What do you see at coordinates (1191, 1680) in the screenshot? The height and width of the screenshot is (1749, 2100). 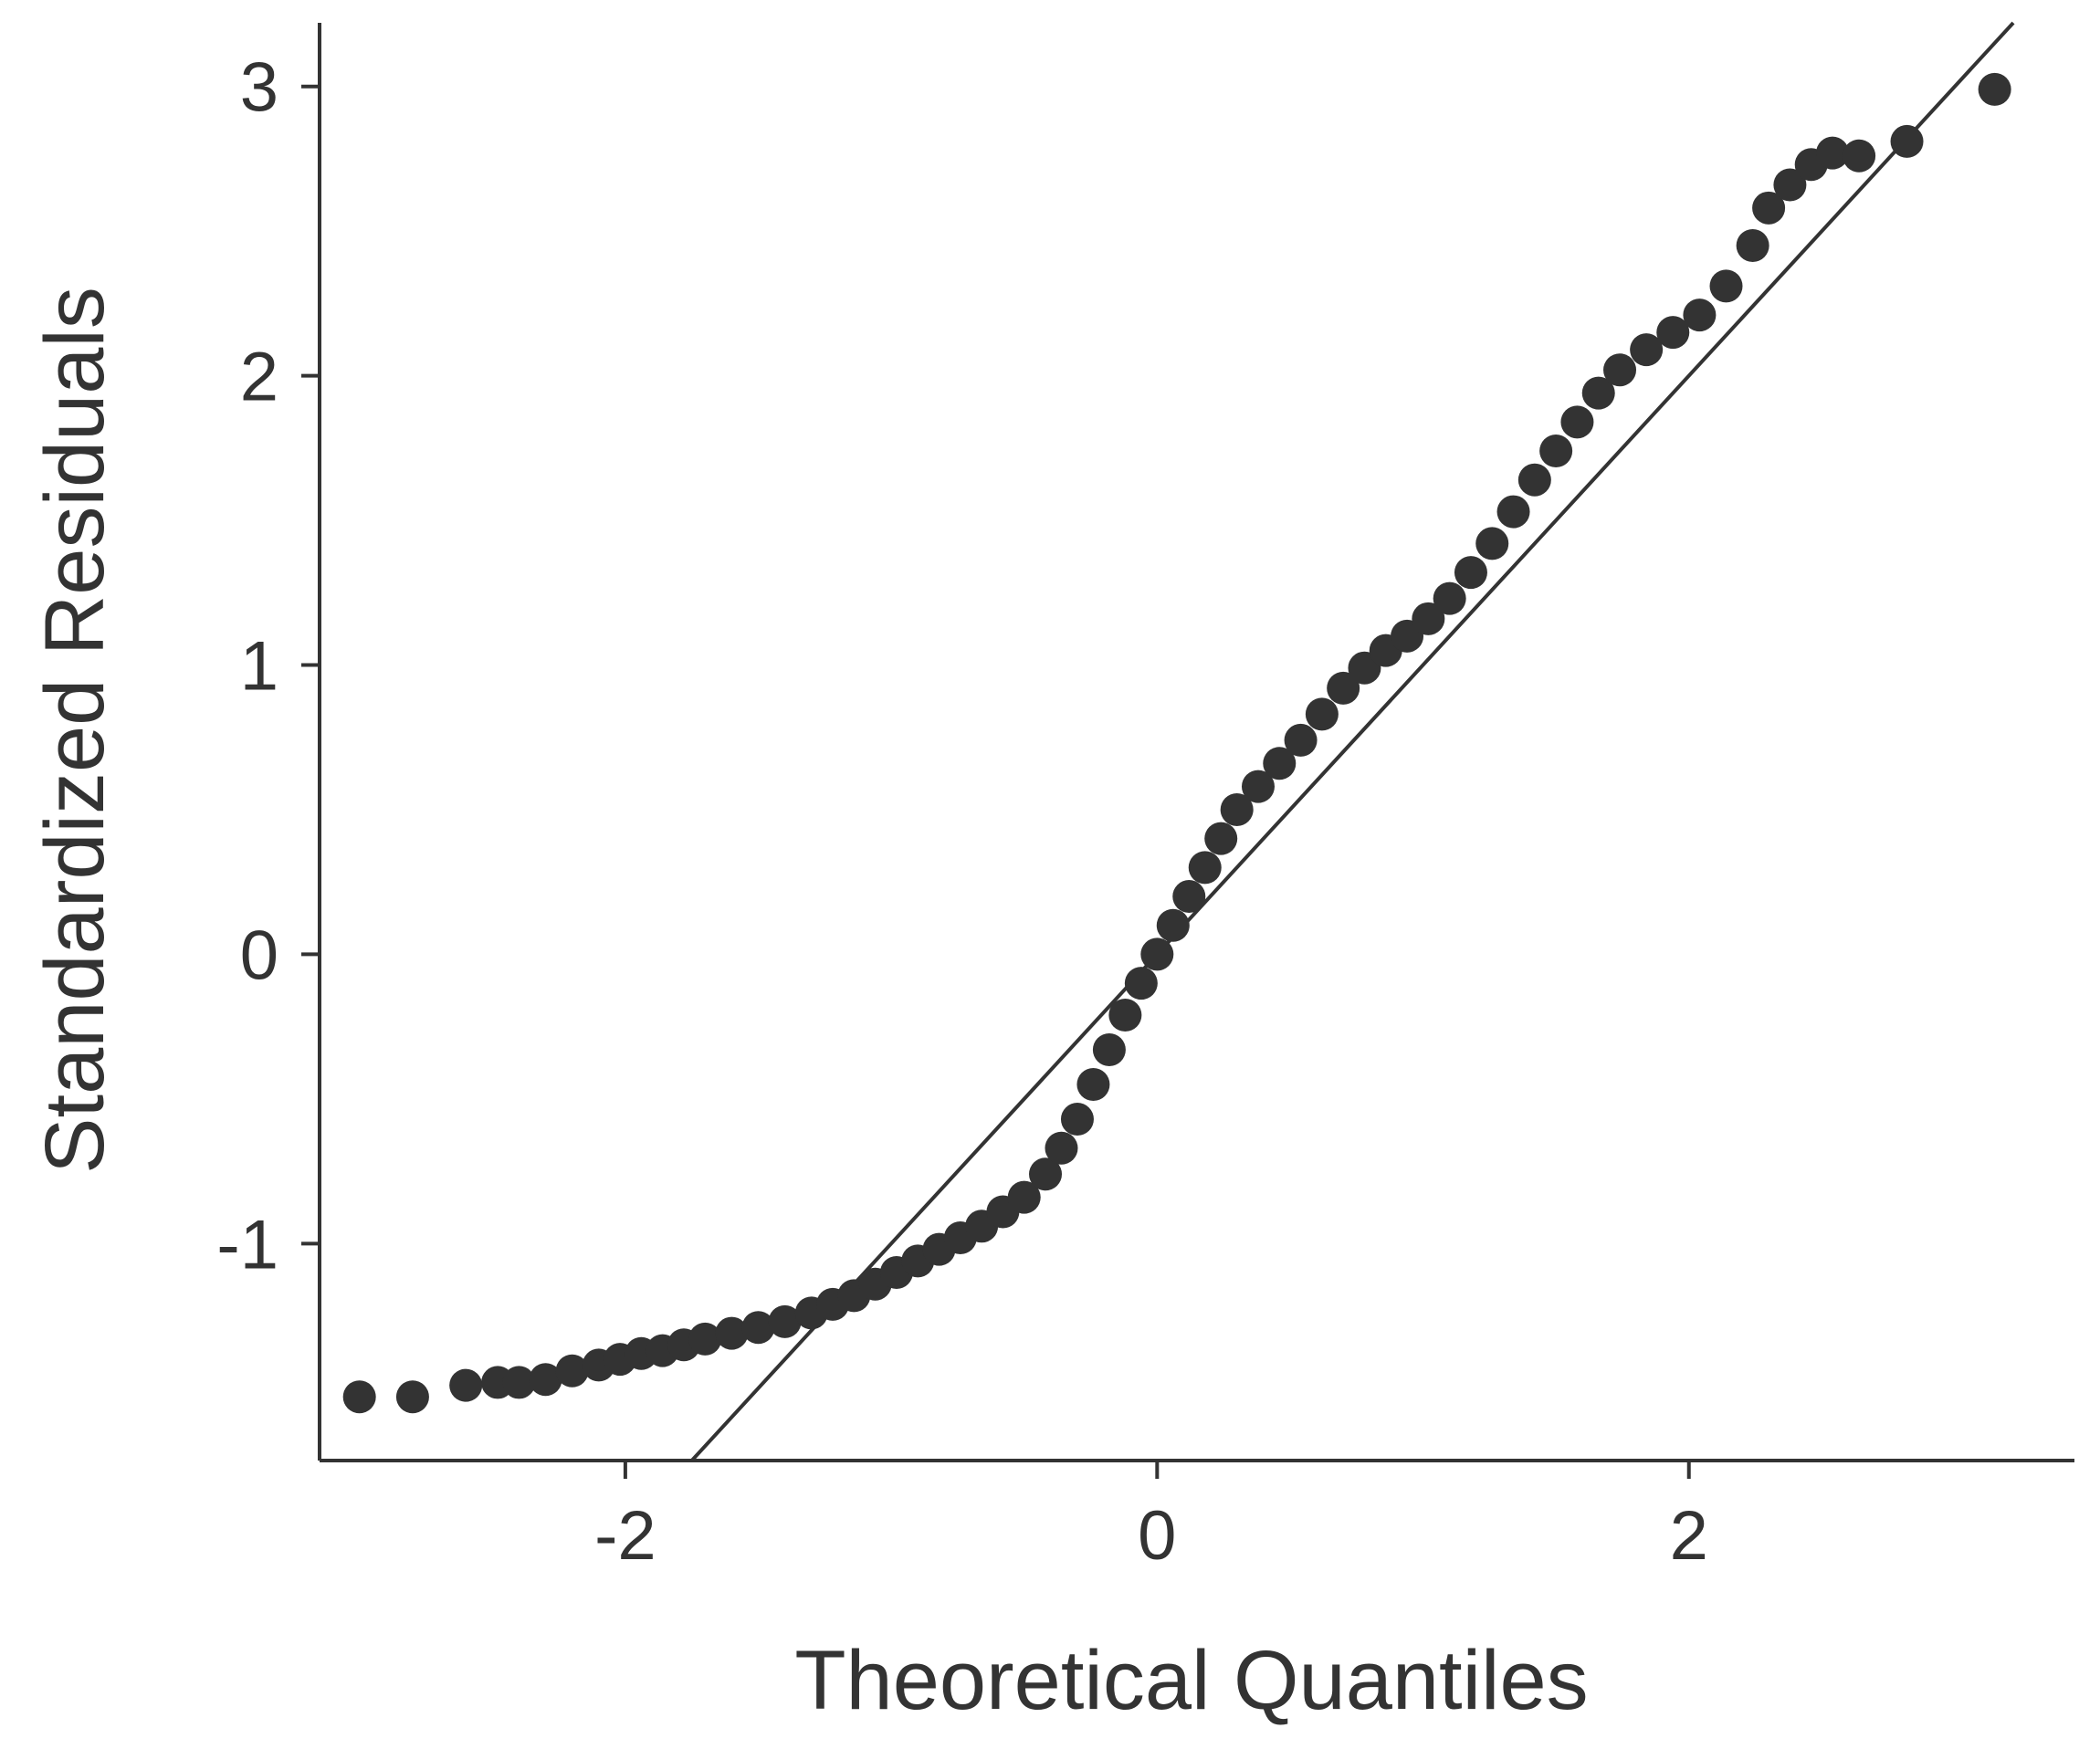 I see `x-axis-title: Theoretical Quantiles` at bounding box center [1191, 1680].